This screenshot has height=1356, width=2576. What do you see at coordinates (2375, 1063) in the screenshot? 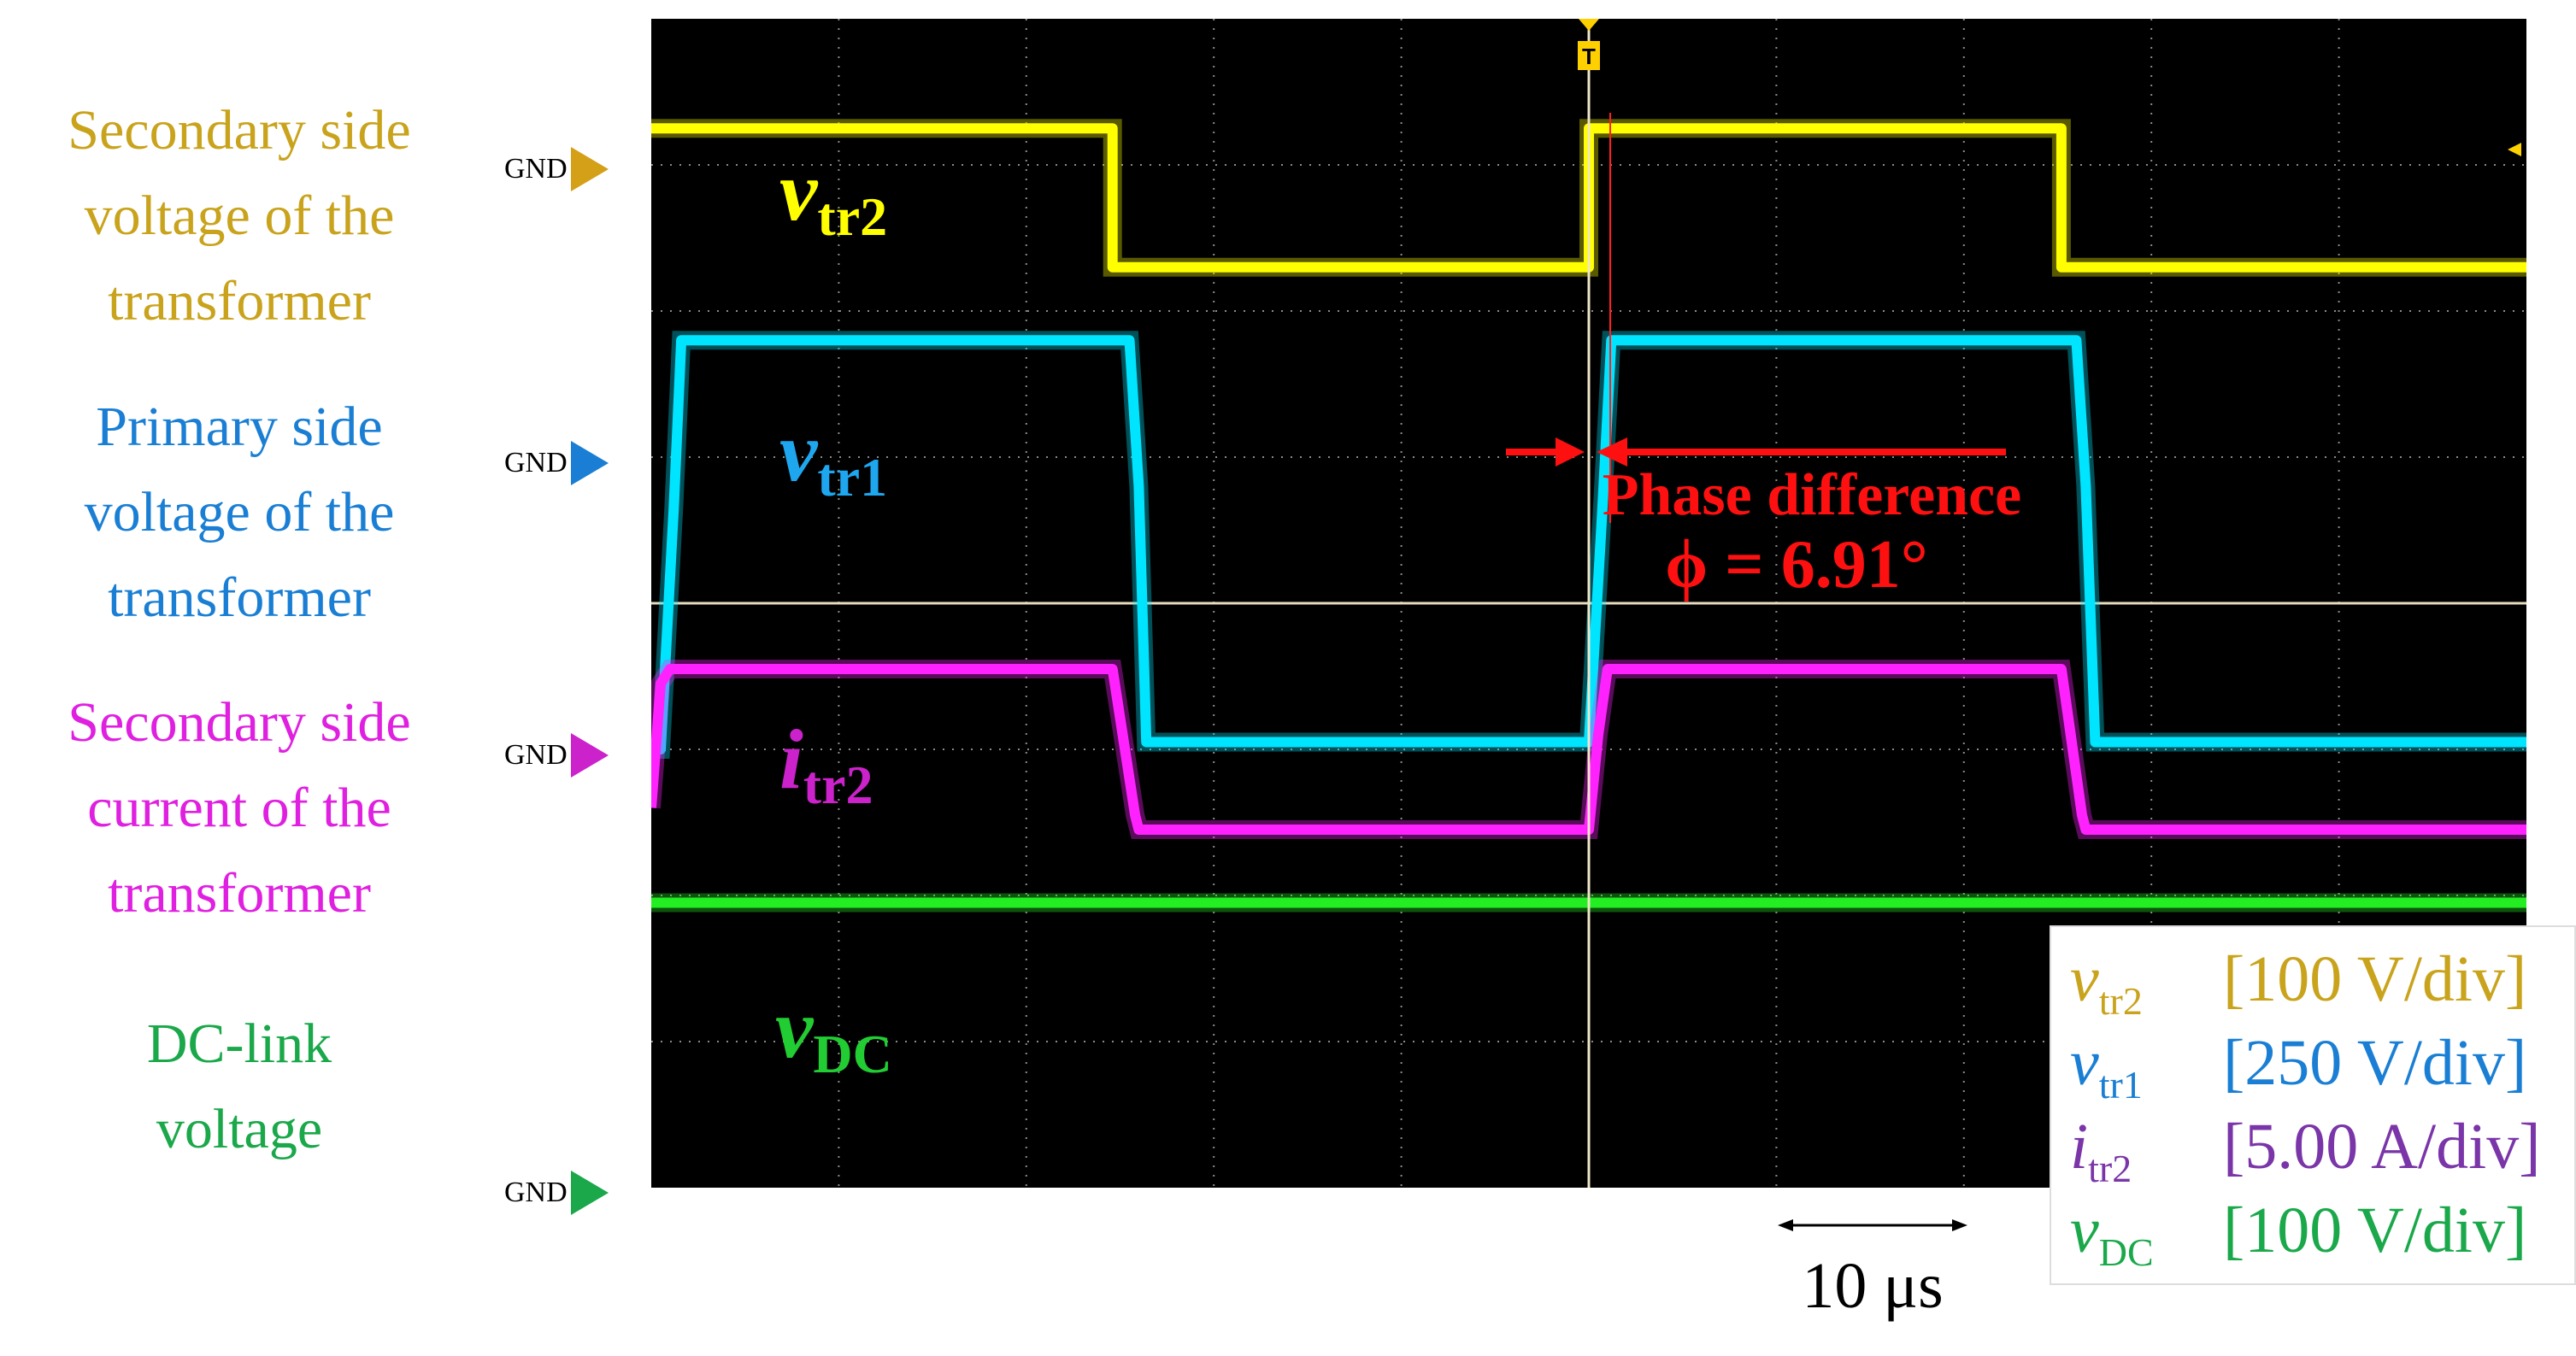
I see `legend-scale: [250 V/div]` at bounding box center [2375, 1063].